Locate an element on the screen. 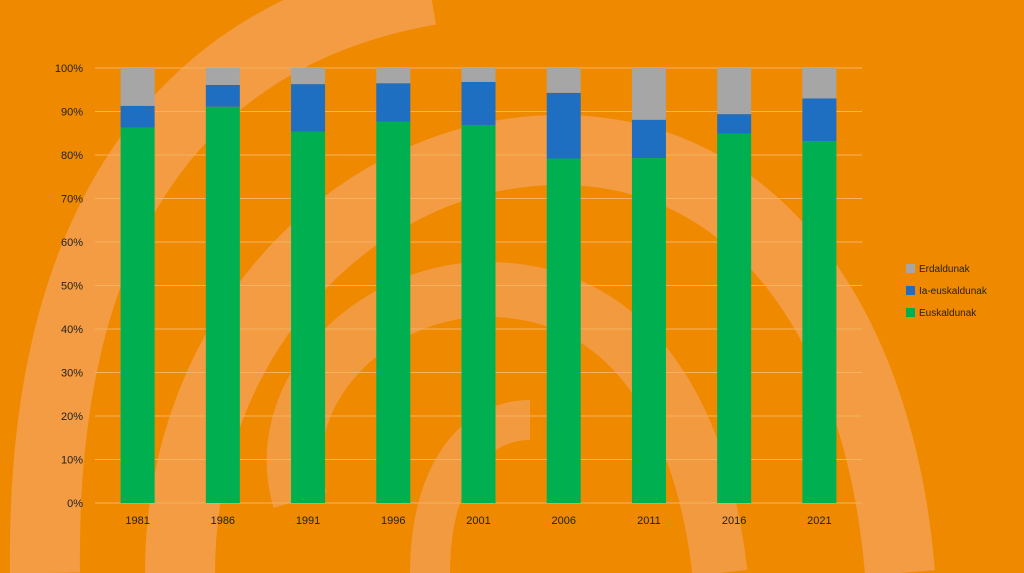 The image size is (1024, 573). legend: Erdaldunak Ia-euskaldunak Euskaldunak is located at coordinates (947, 291).